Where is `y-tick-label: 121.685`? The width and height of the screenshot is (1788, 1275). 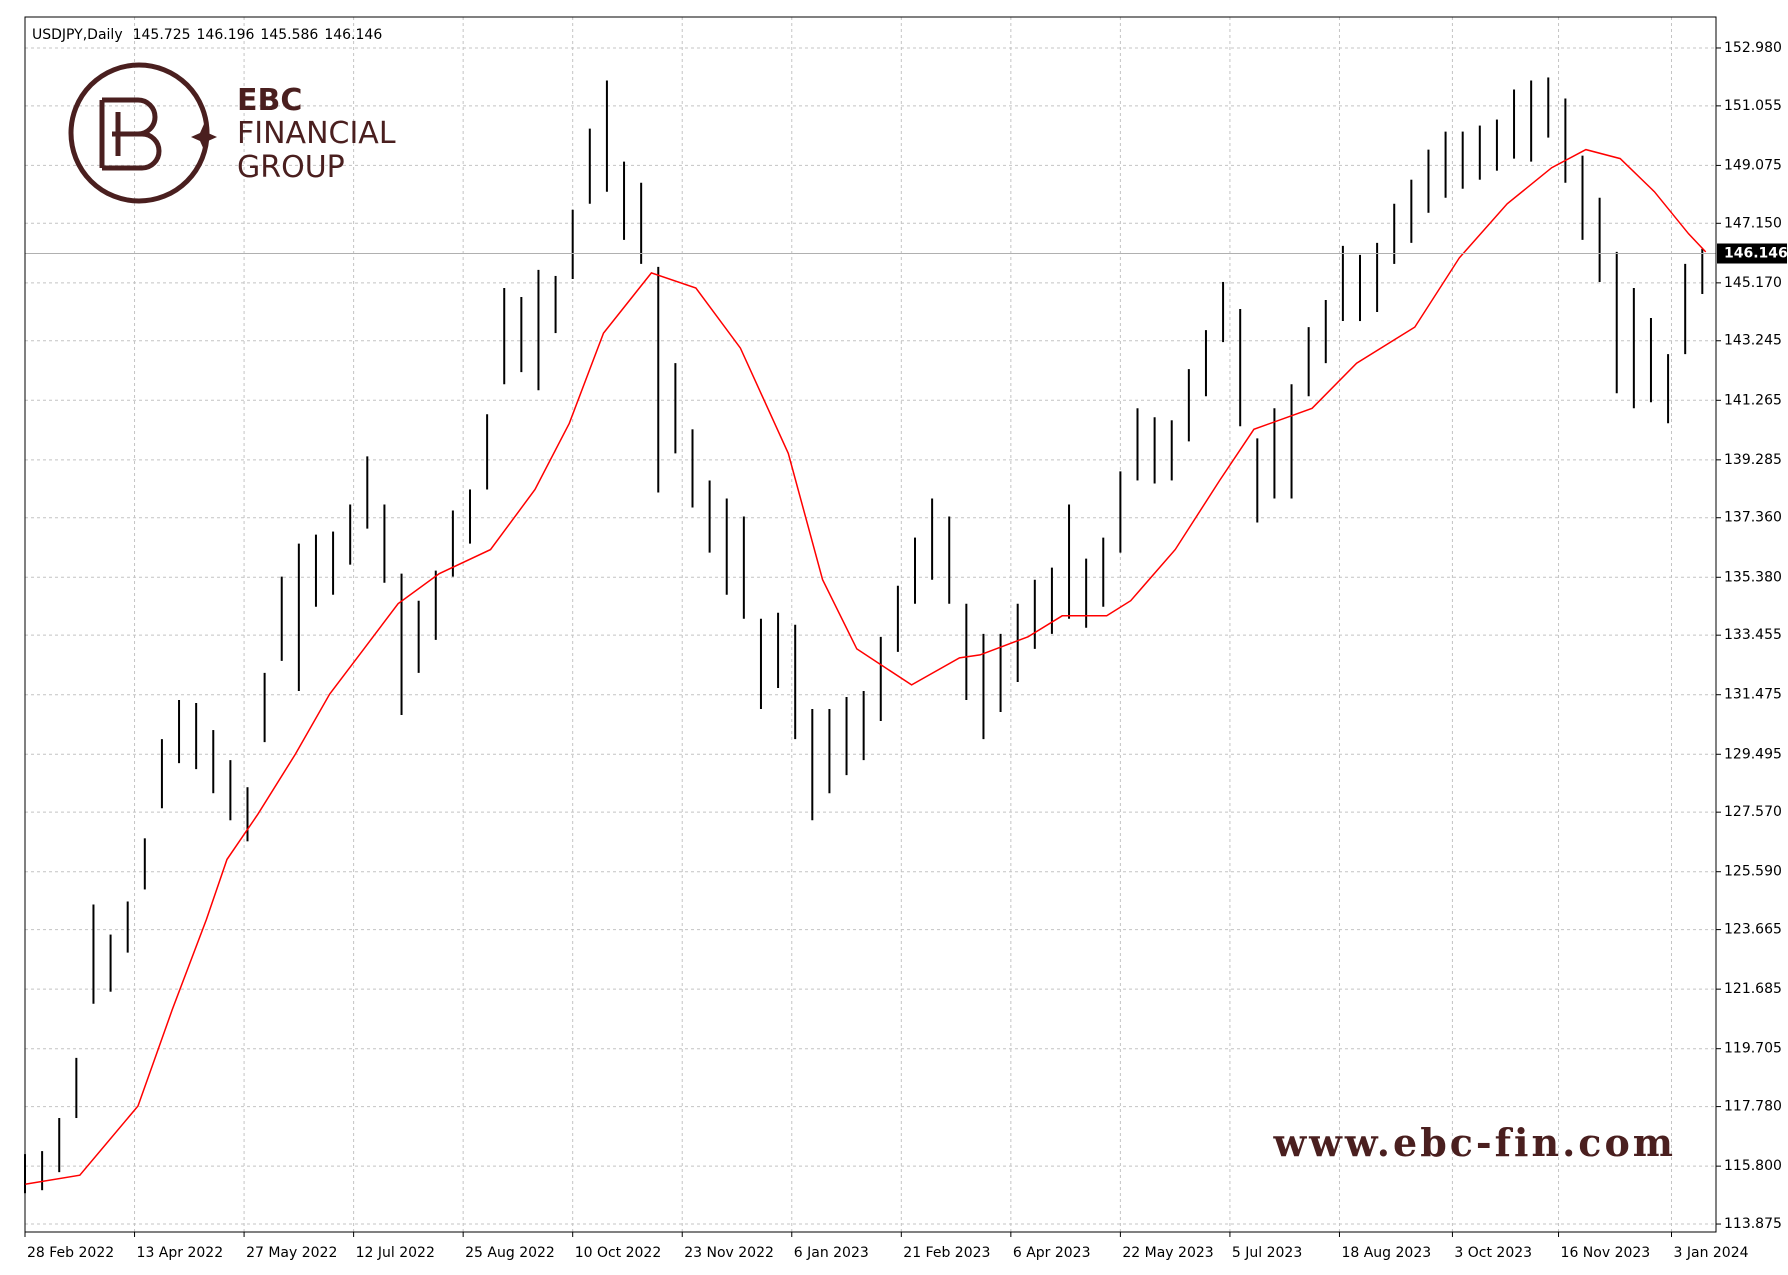 y-tick-label: 121.685 is located at coordinates (1753, 989).